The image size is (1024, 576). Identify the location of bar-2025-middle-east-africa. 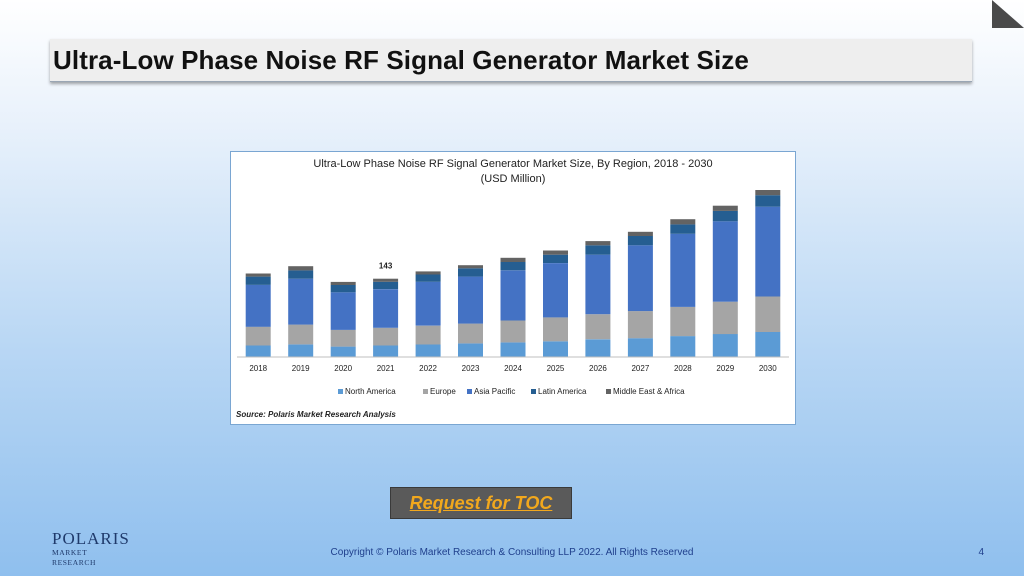
(555, 252).